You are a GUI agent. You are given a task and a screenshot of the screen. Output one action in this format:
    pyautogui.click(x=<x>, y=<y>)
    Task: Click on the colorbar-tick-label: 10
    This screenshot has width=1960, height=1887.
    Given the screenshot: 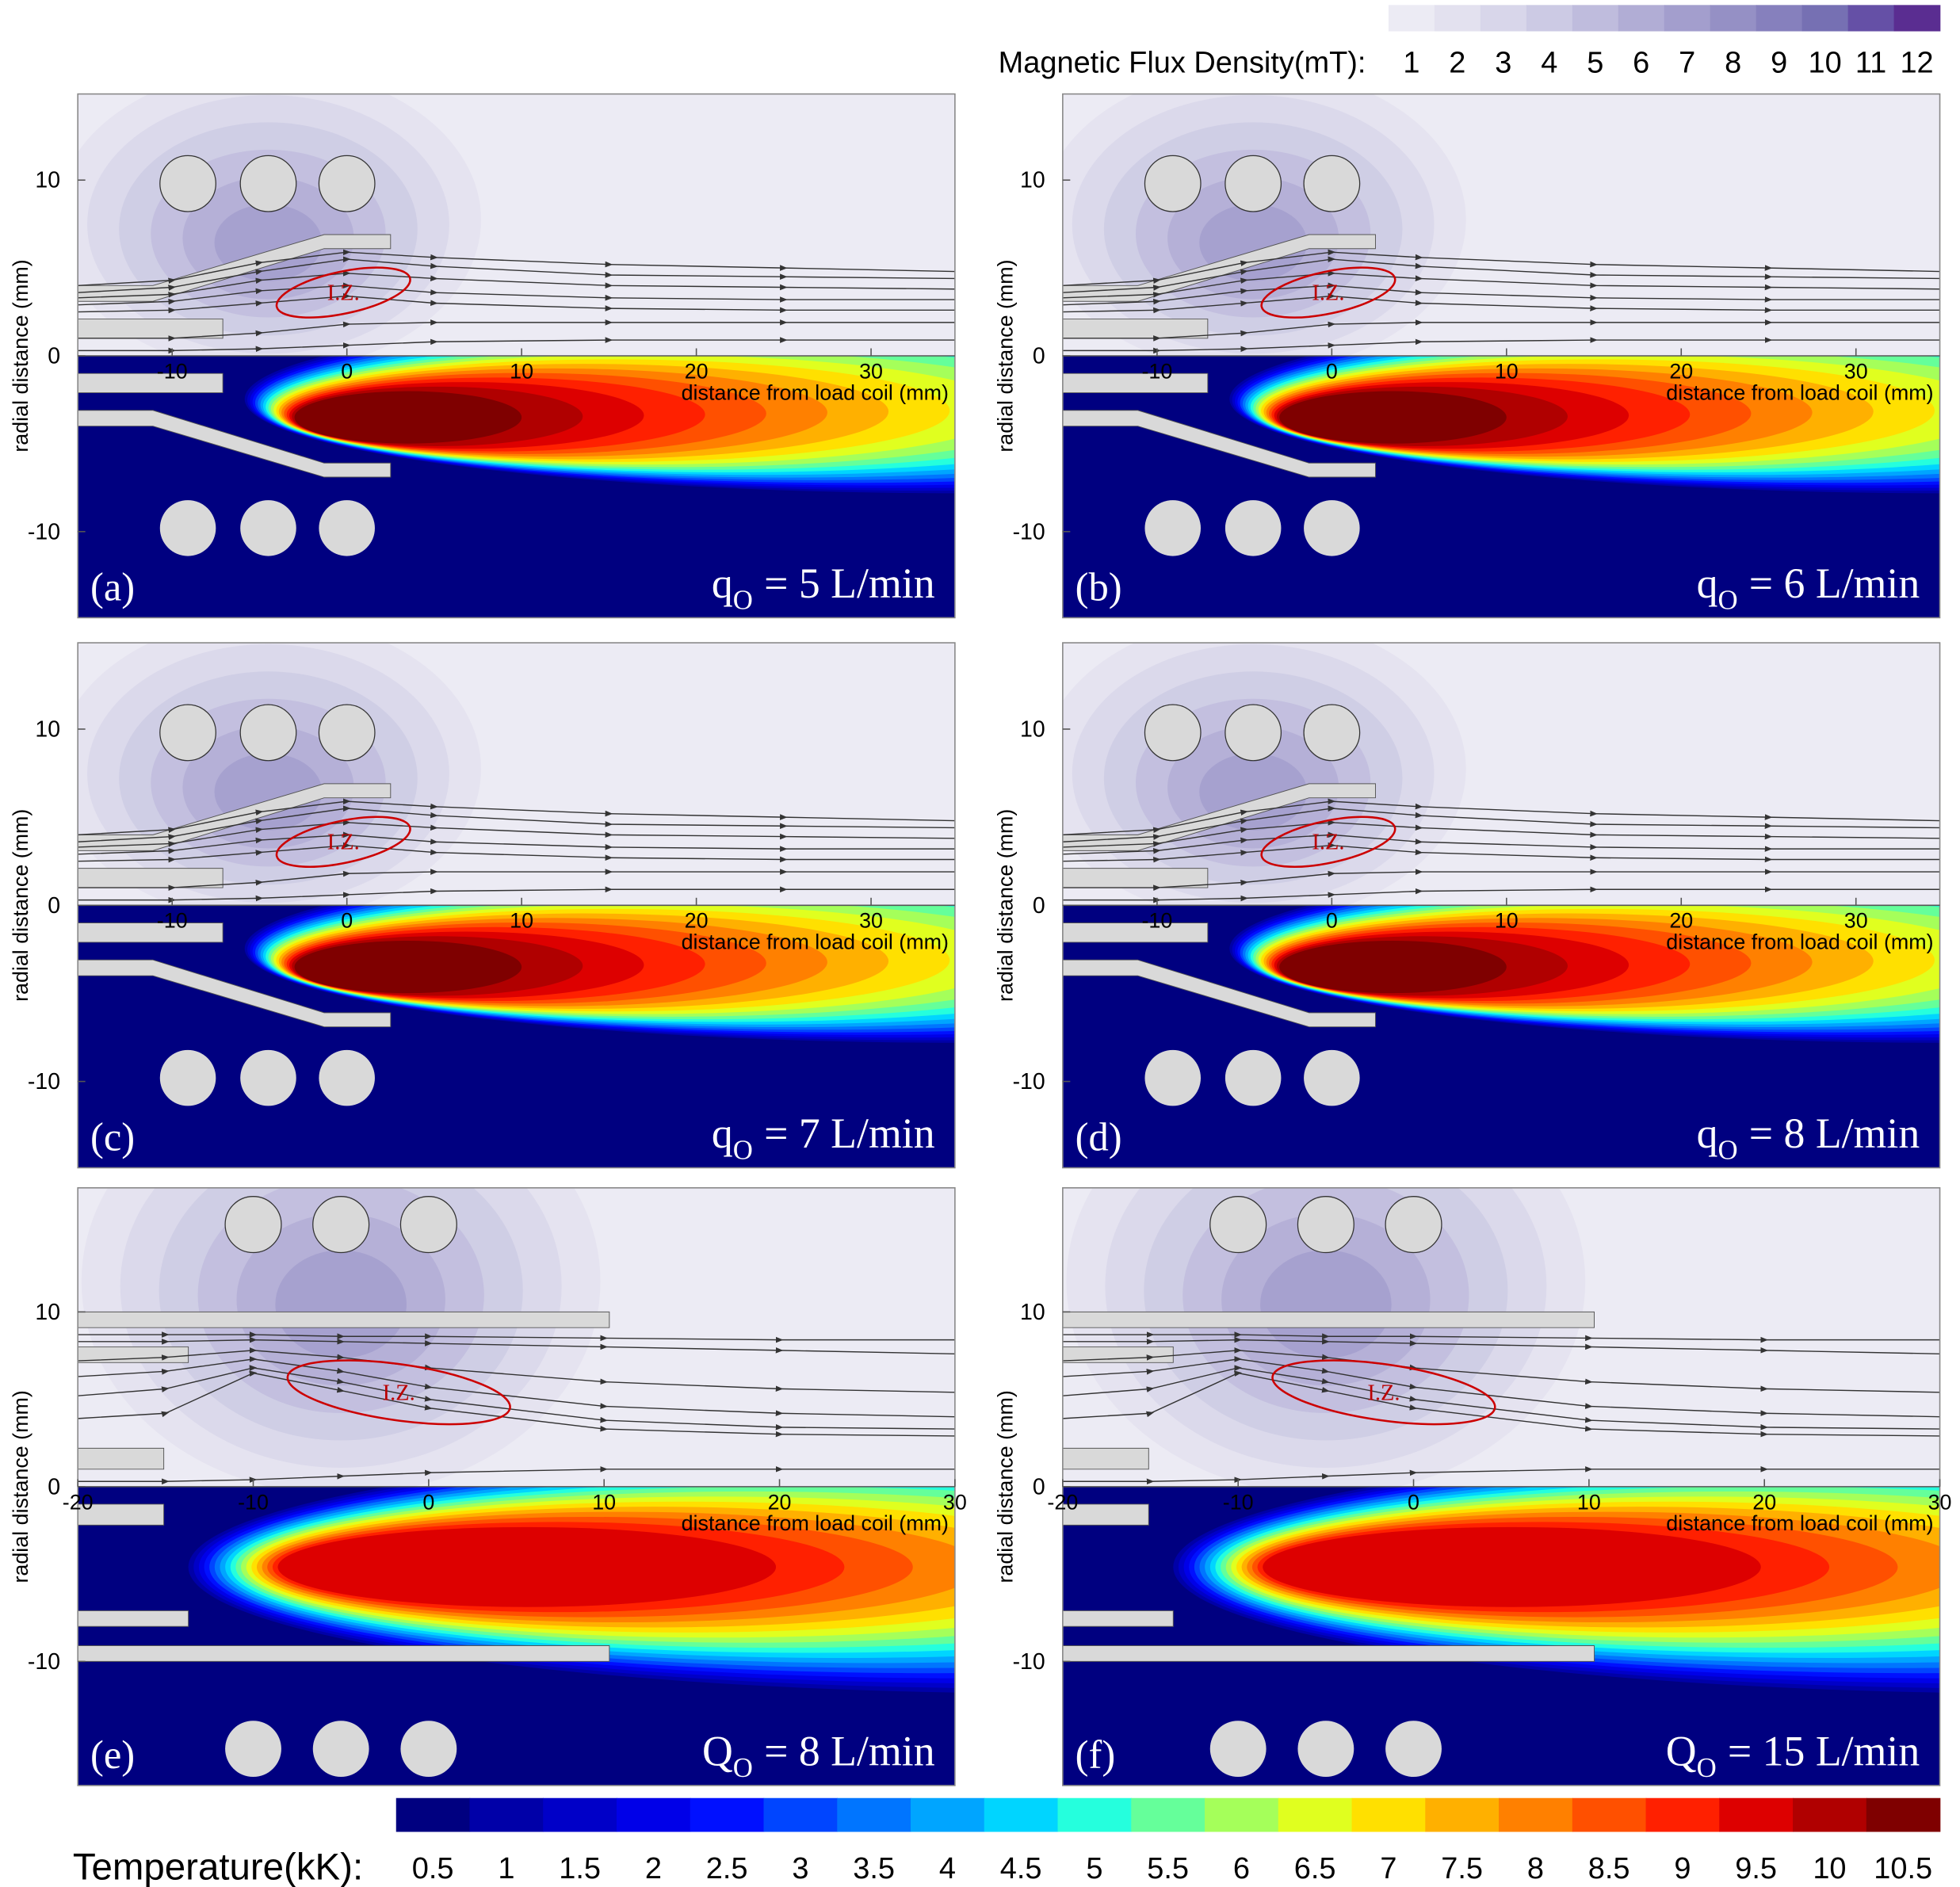 What is the action you would take?
    pyautogui.click(x=1826, y=63)
    